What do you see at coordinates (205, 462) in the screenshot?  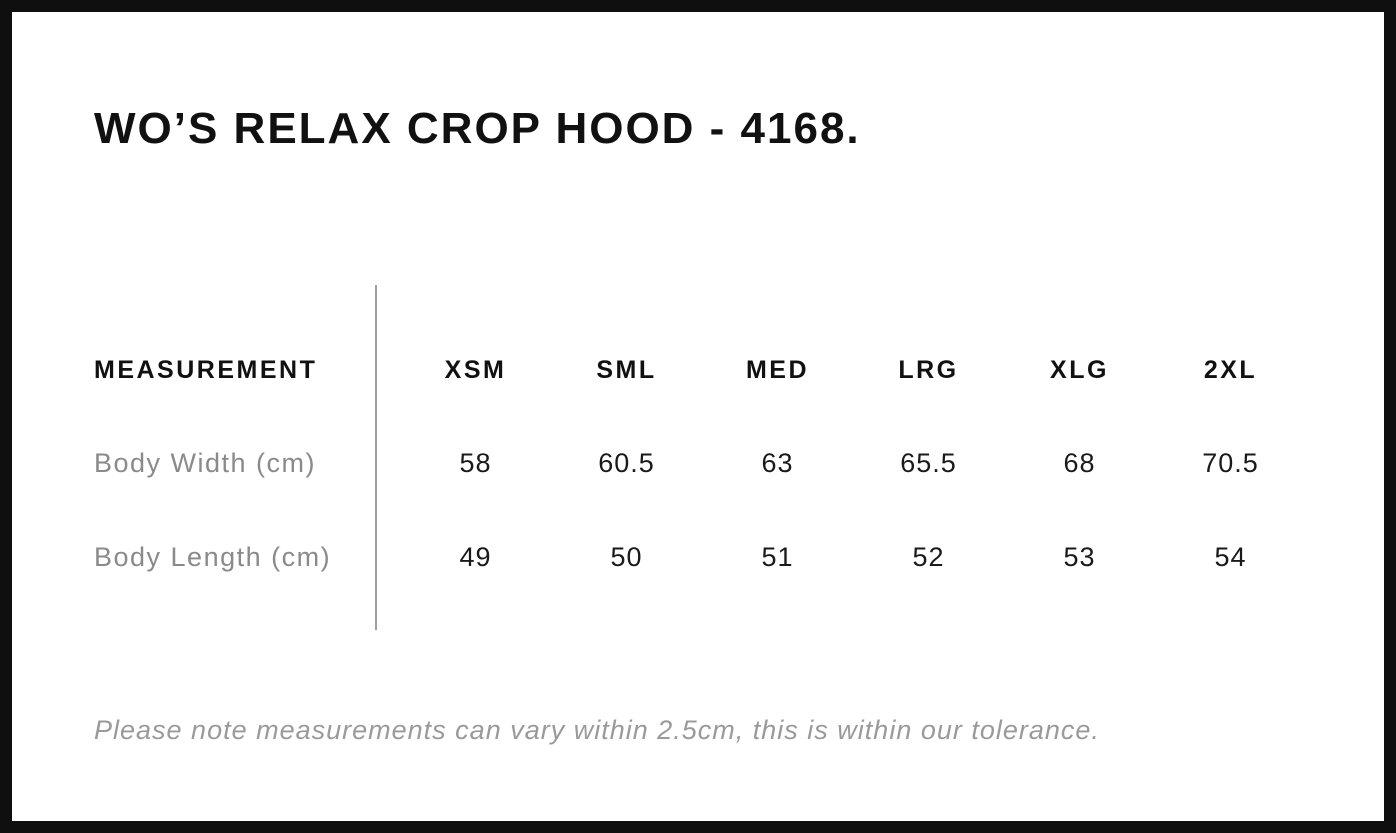 I see `row-label-body-width: Body Width (cm)` at bounding box center [205, 462].